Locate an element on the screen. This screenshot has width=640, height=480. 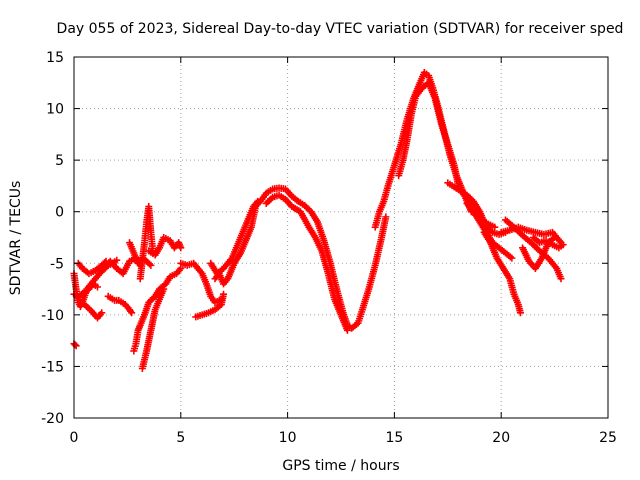
y-tick-label: -10 is located at coordinates (52, 316).